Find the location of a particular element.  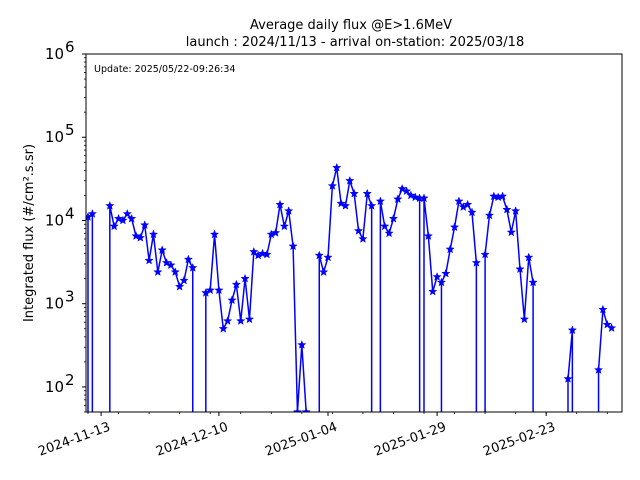

update-annotation: Update: 2025/05/22-09:26:34 is located at coordinates (164, 69).